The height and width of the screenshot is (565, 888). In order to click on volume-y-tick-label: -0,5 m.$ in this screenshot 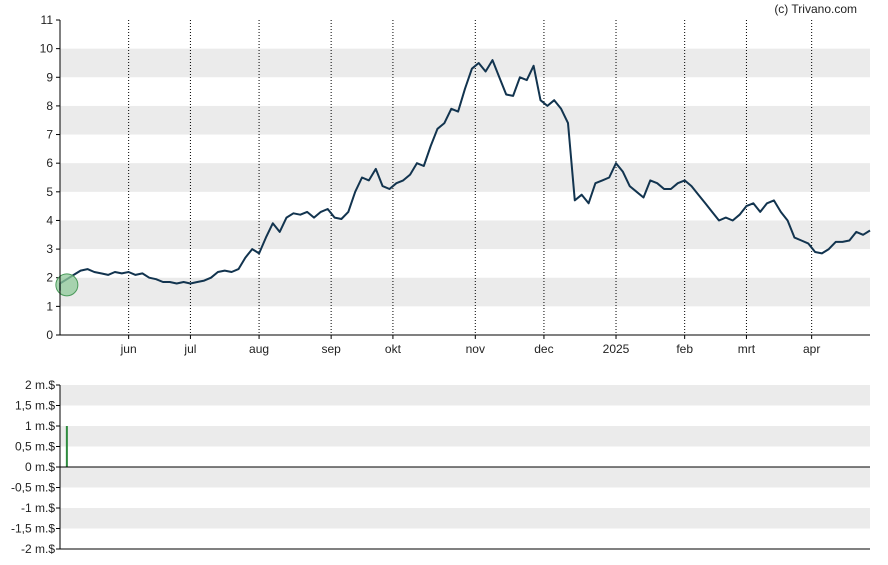, I will do `click(33, 488)`.